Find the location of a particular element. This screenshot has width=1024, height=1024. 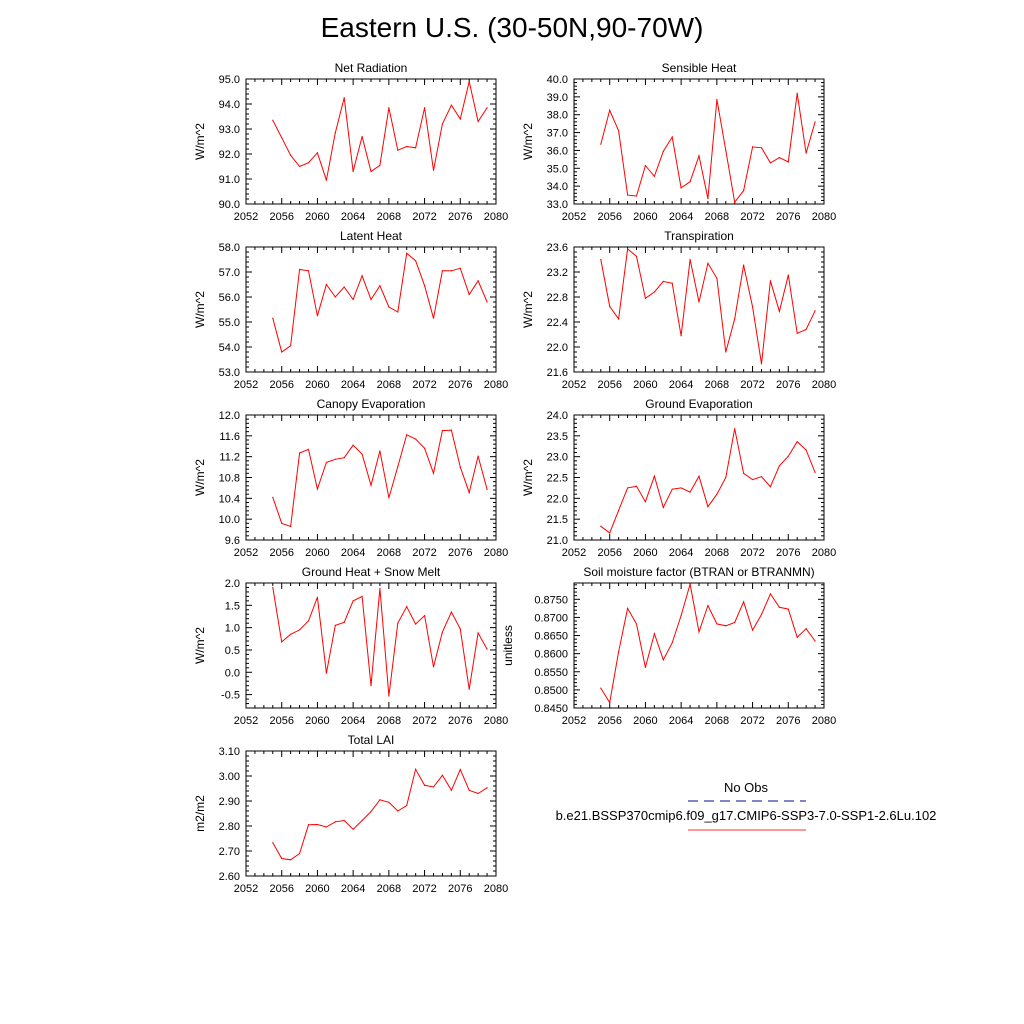

y-tick-label: 39.0 is located at coordinates (557, 98).